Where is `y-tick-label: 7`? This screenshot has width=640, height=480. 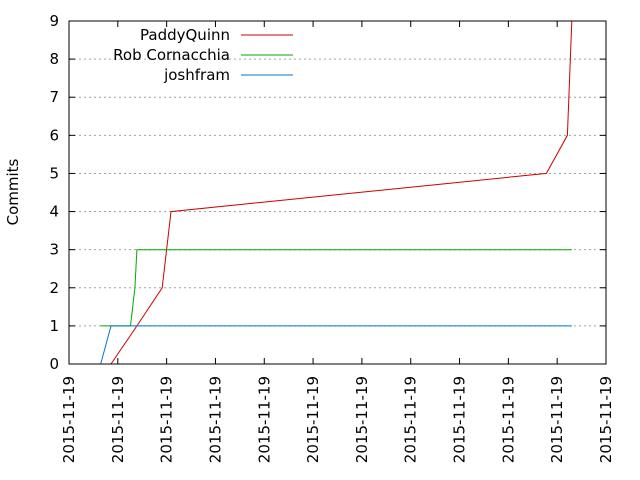
y-tick-label: 7 is located at coordinates (54, 97).